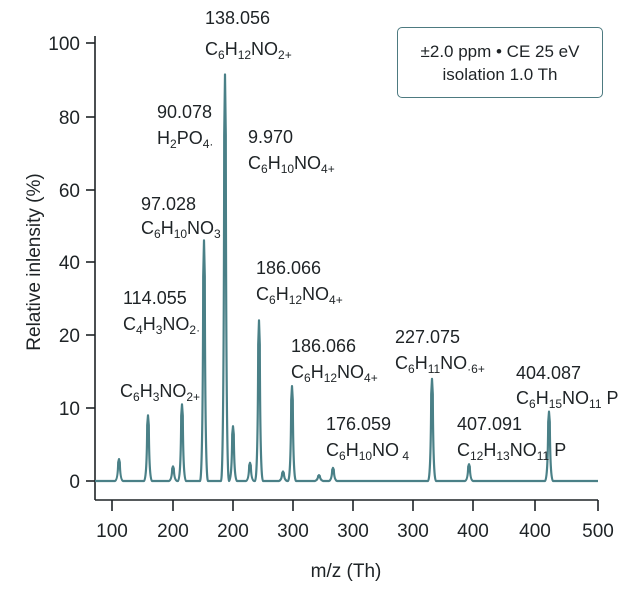  What do you see at coordinates (185, 126) in the screenshot?
I see `peak-annotation: 90.078 H2​PO4​·​` at bounding box center [185, 126].